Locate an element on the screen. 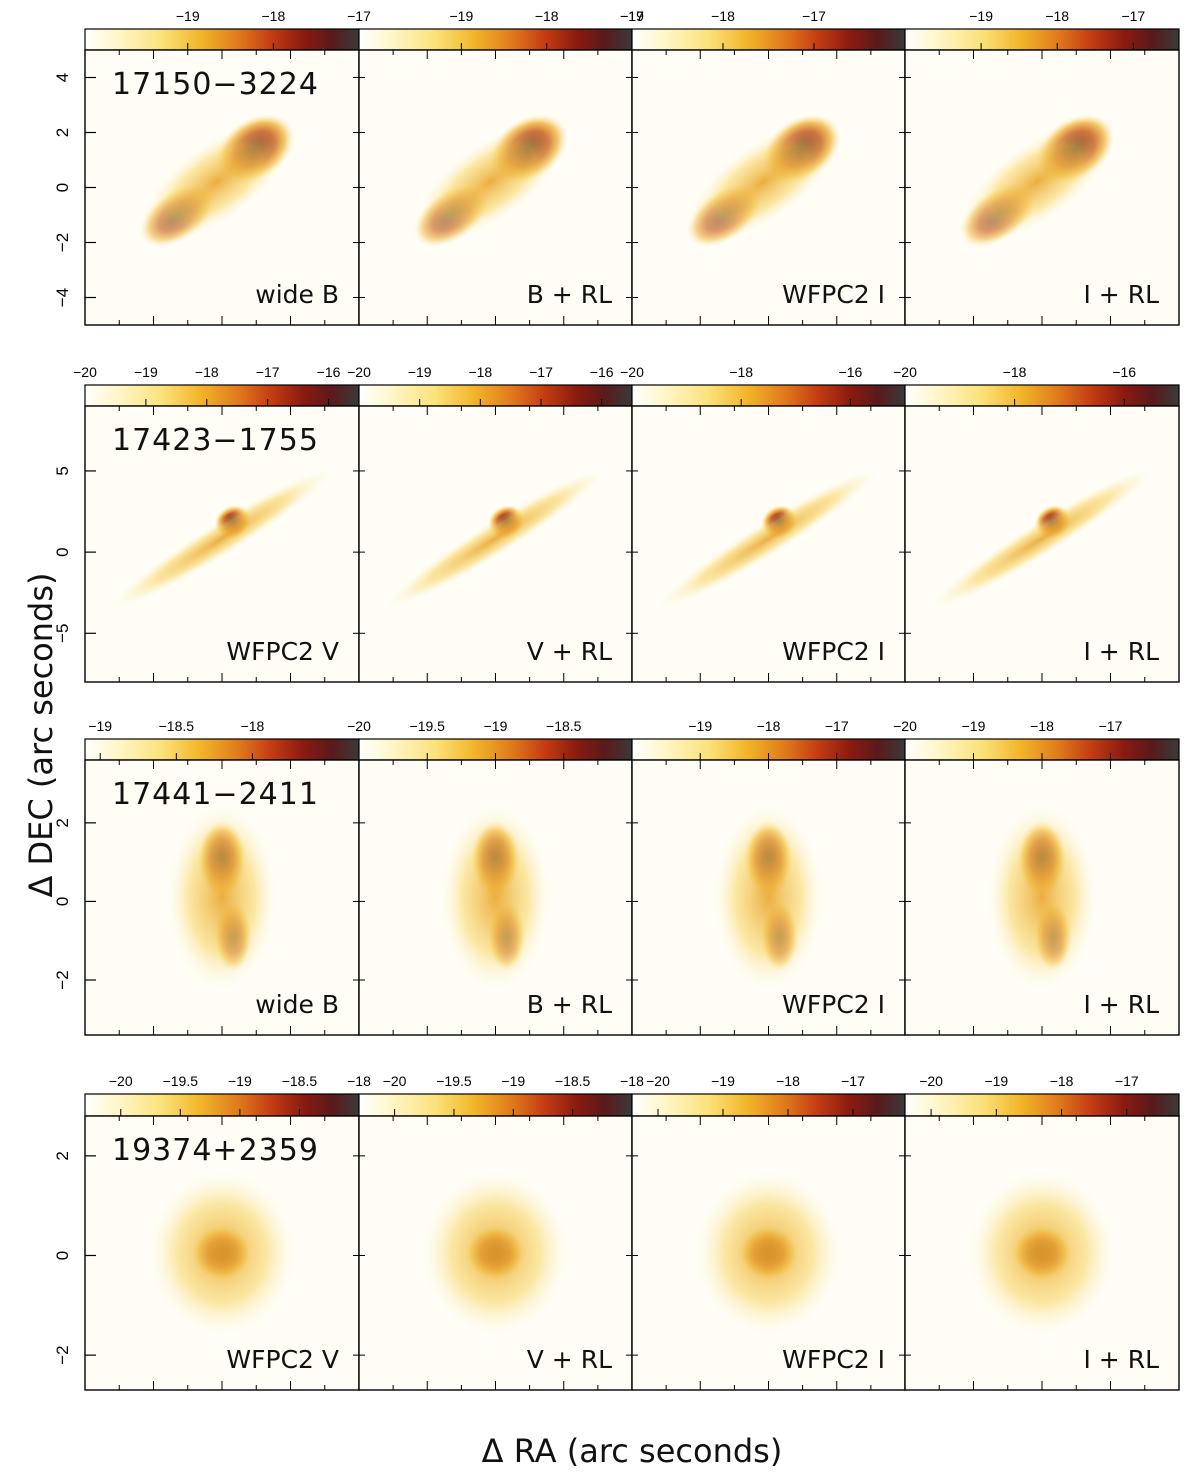  figure-panel: −19 −18 −17 wide B is located at coordinates (227, 167).